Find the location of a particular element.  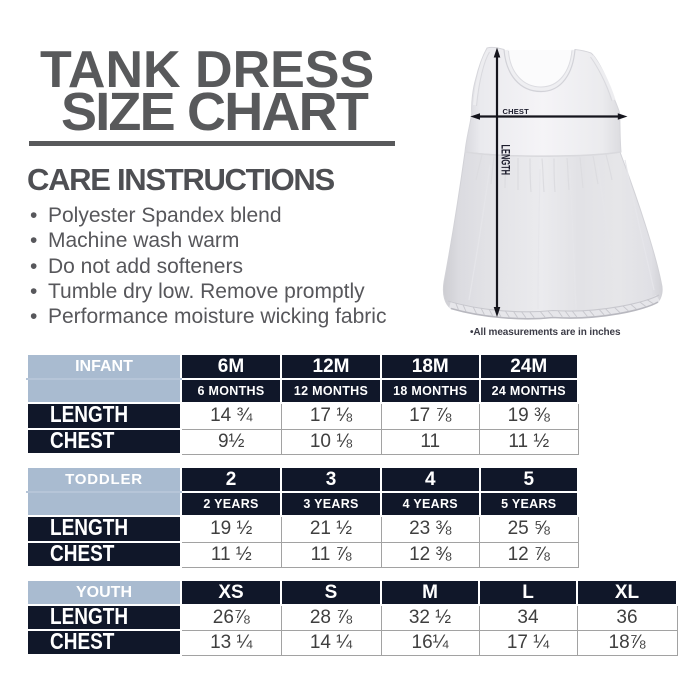

svg-text: CHEST is located at coordinates (516, 111).